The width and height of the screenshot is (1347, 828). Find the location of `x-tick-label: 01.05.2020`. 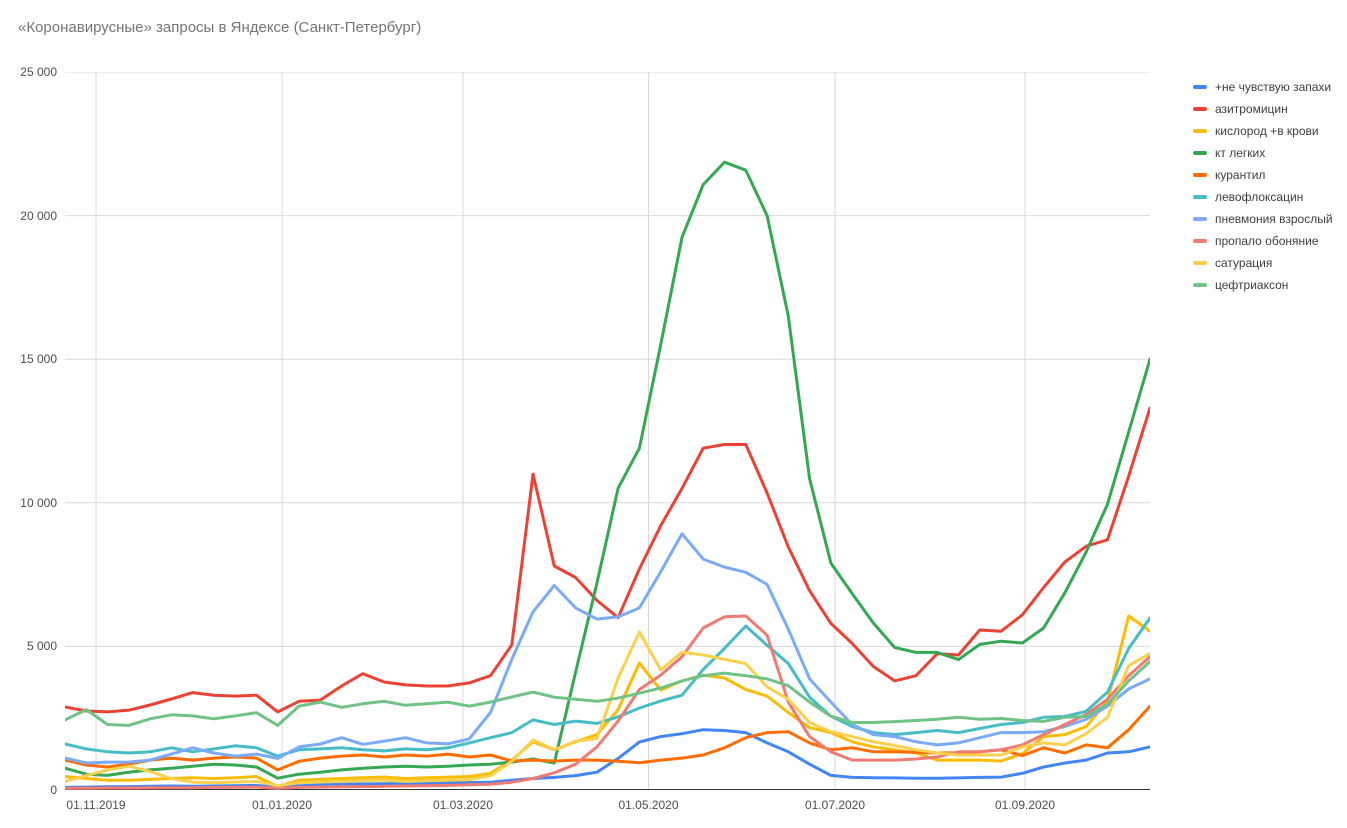

x-tick-label: 01.05.2020 is located at coordinates (648, 805).